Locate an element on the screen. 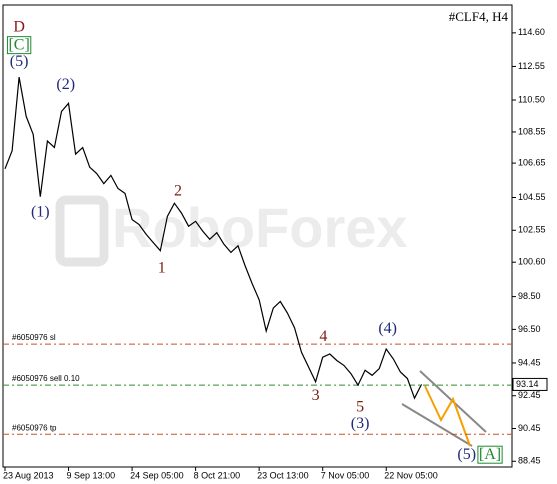 This screenshot has width=557, height=484. y-tick-label: 94.45 is located at coordinates (529, 362).